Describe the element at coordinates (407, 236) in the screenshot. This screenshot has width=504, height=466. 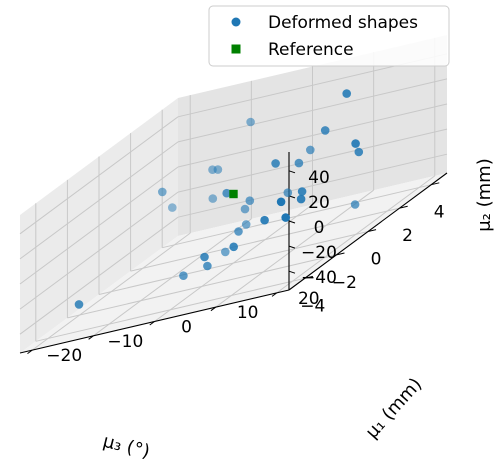
I see `x-tick-label: 2` at that location.